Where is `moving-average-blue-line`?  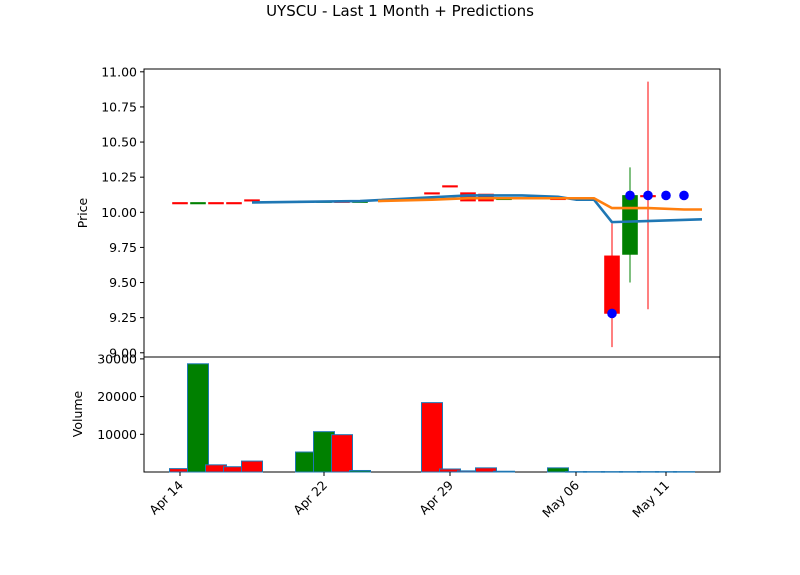 moving-average-blue-line is located at coordinates (477, 209).